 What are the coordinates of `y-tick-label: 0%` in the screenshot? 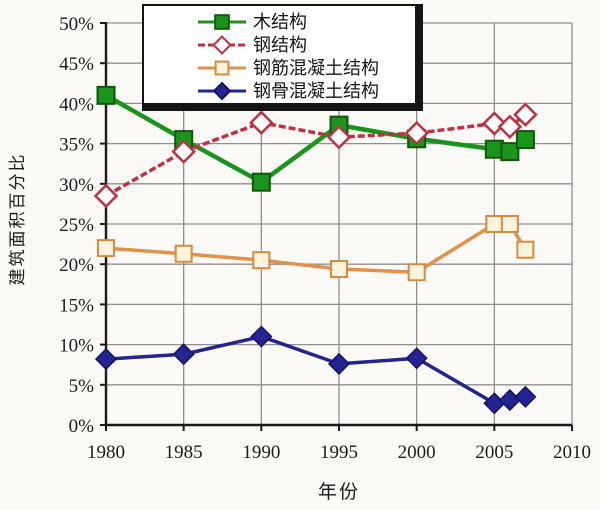 It's located at (82, 426).